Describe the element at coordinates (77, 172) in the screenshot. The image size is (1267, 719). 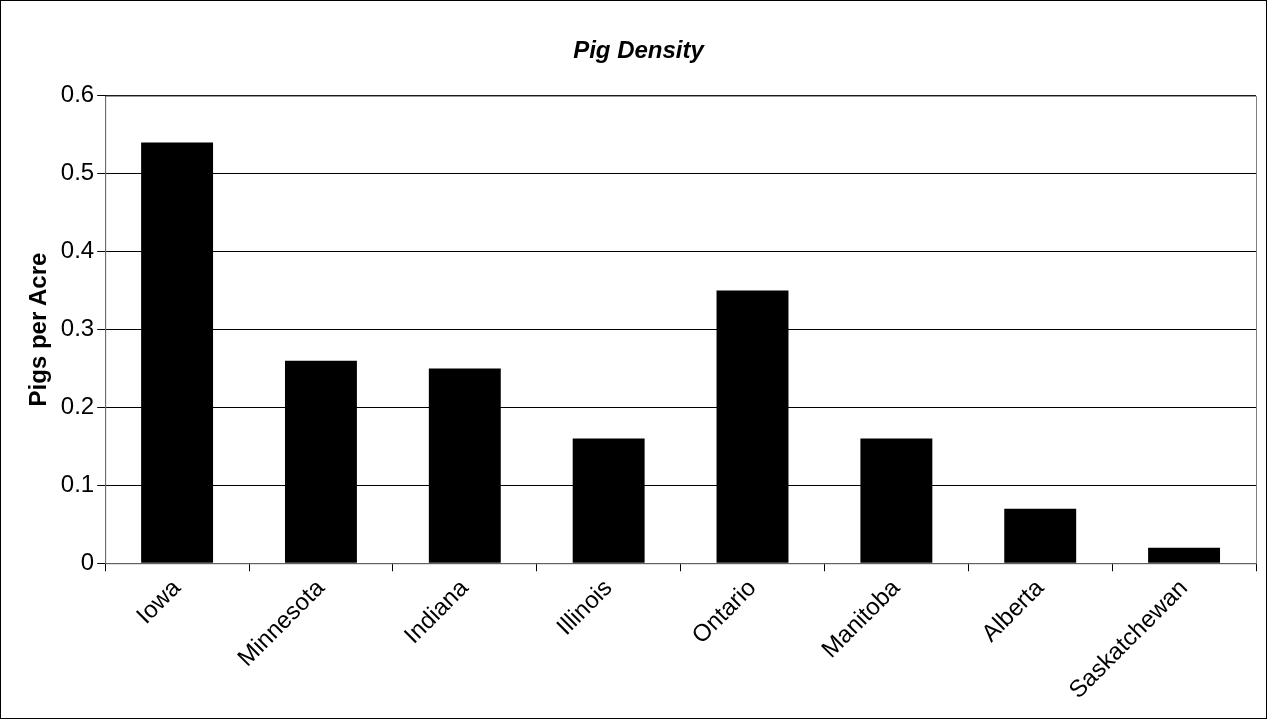
I see `y-tick-label: 0.5` at that location.